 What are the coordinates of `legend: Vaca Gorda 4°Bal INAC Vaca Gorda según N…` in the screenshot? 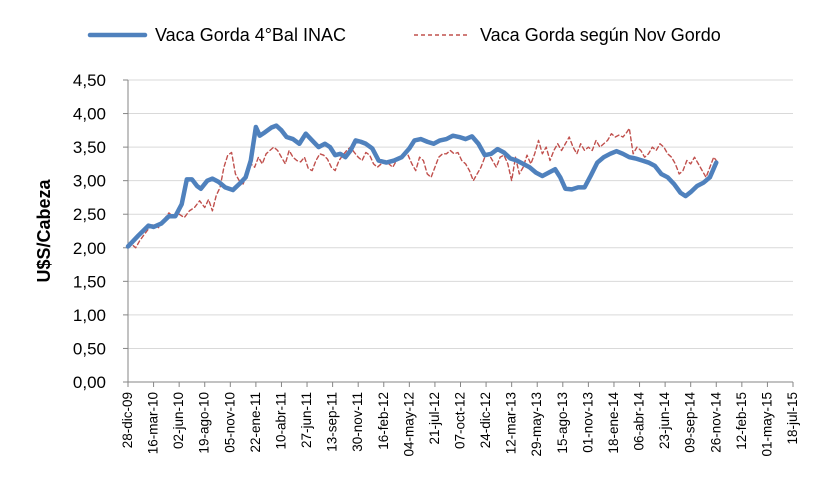 It's located at (404, 35).